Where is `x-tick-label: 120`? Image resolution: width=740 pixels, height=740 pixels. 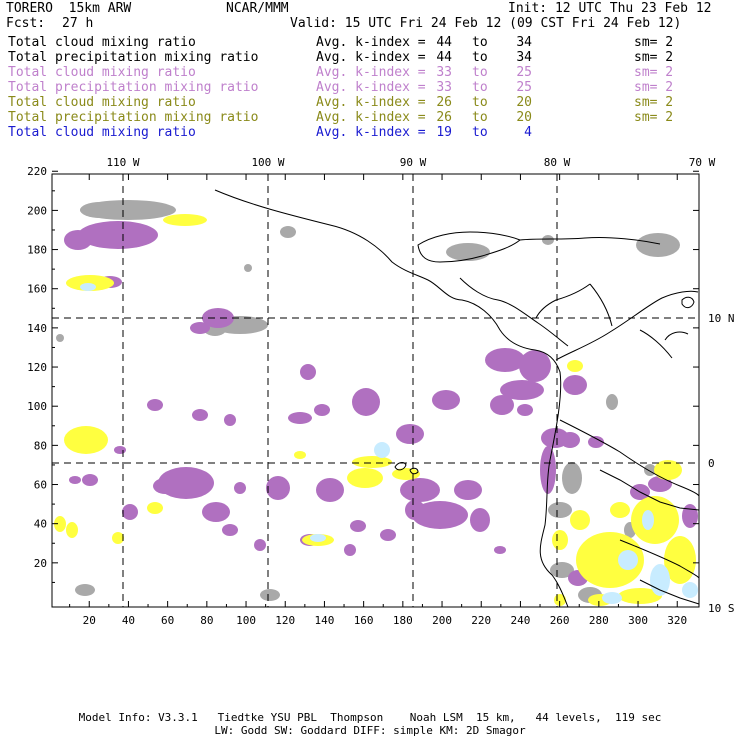
x-tick-label: 120 is located at coordinates (285, 620).